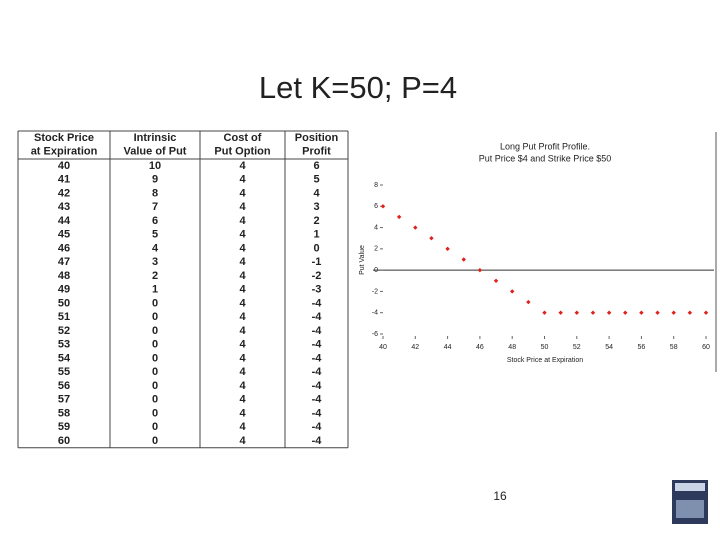 The width and height of the screenshot is (720, 545). I want to click on x-tick-label: 58, so click(674, 347).